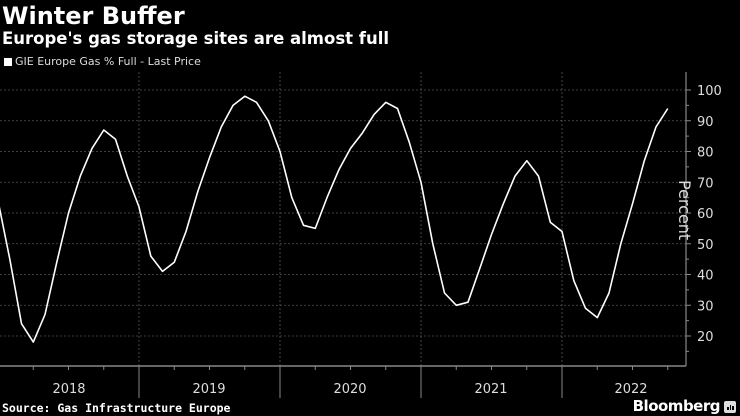  I want to click on x-tick-label: 2021, so click(490, 389).